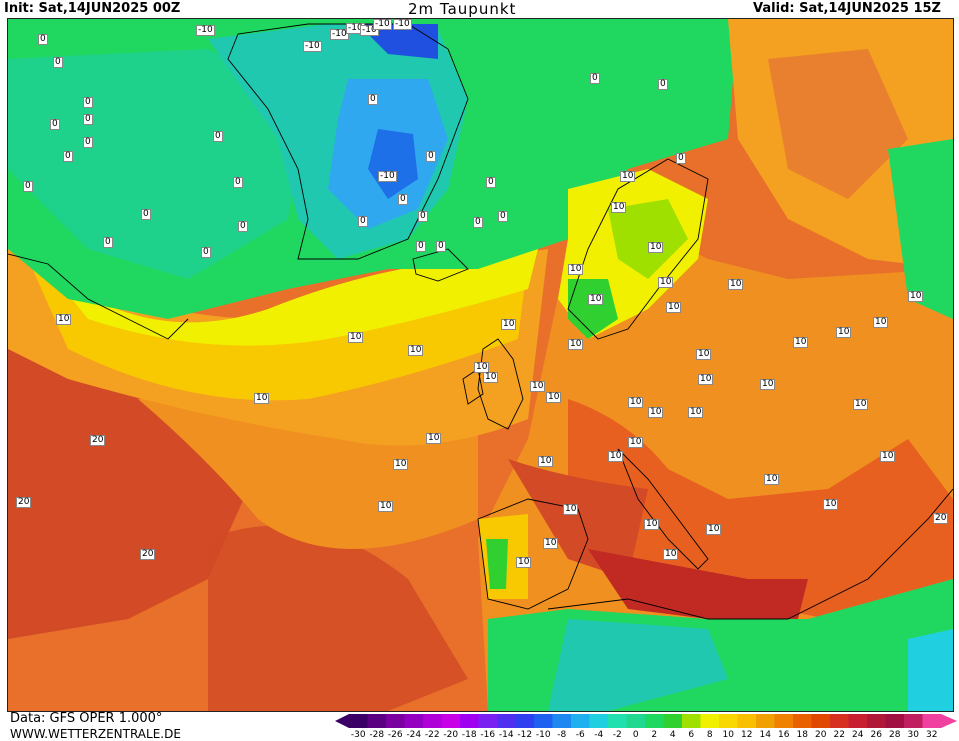 The width and height of the screenshot is (959, 741). What do you see at coordinates (765, 735) in the screenshot?
I see `colorbar-tick-label: 14` at bounding box center [765, 735].